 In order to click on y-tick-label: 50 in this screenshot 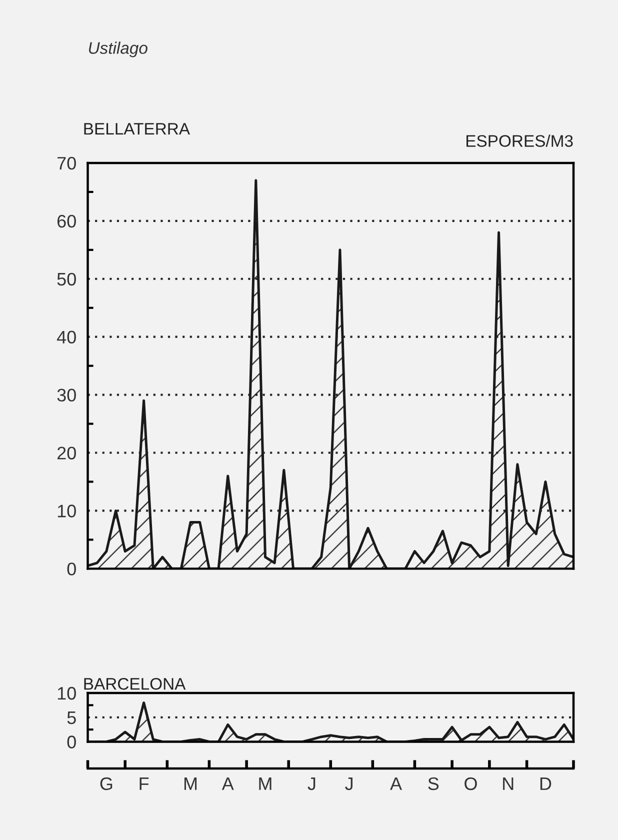, I will do `click(66, 279)`.